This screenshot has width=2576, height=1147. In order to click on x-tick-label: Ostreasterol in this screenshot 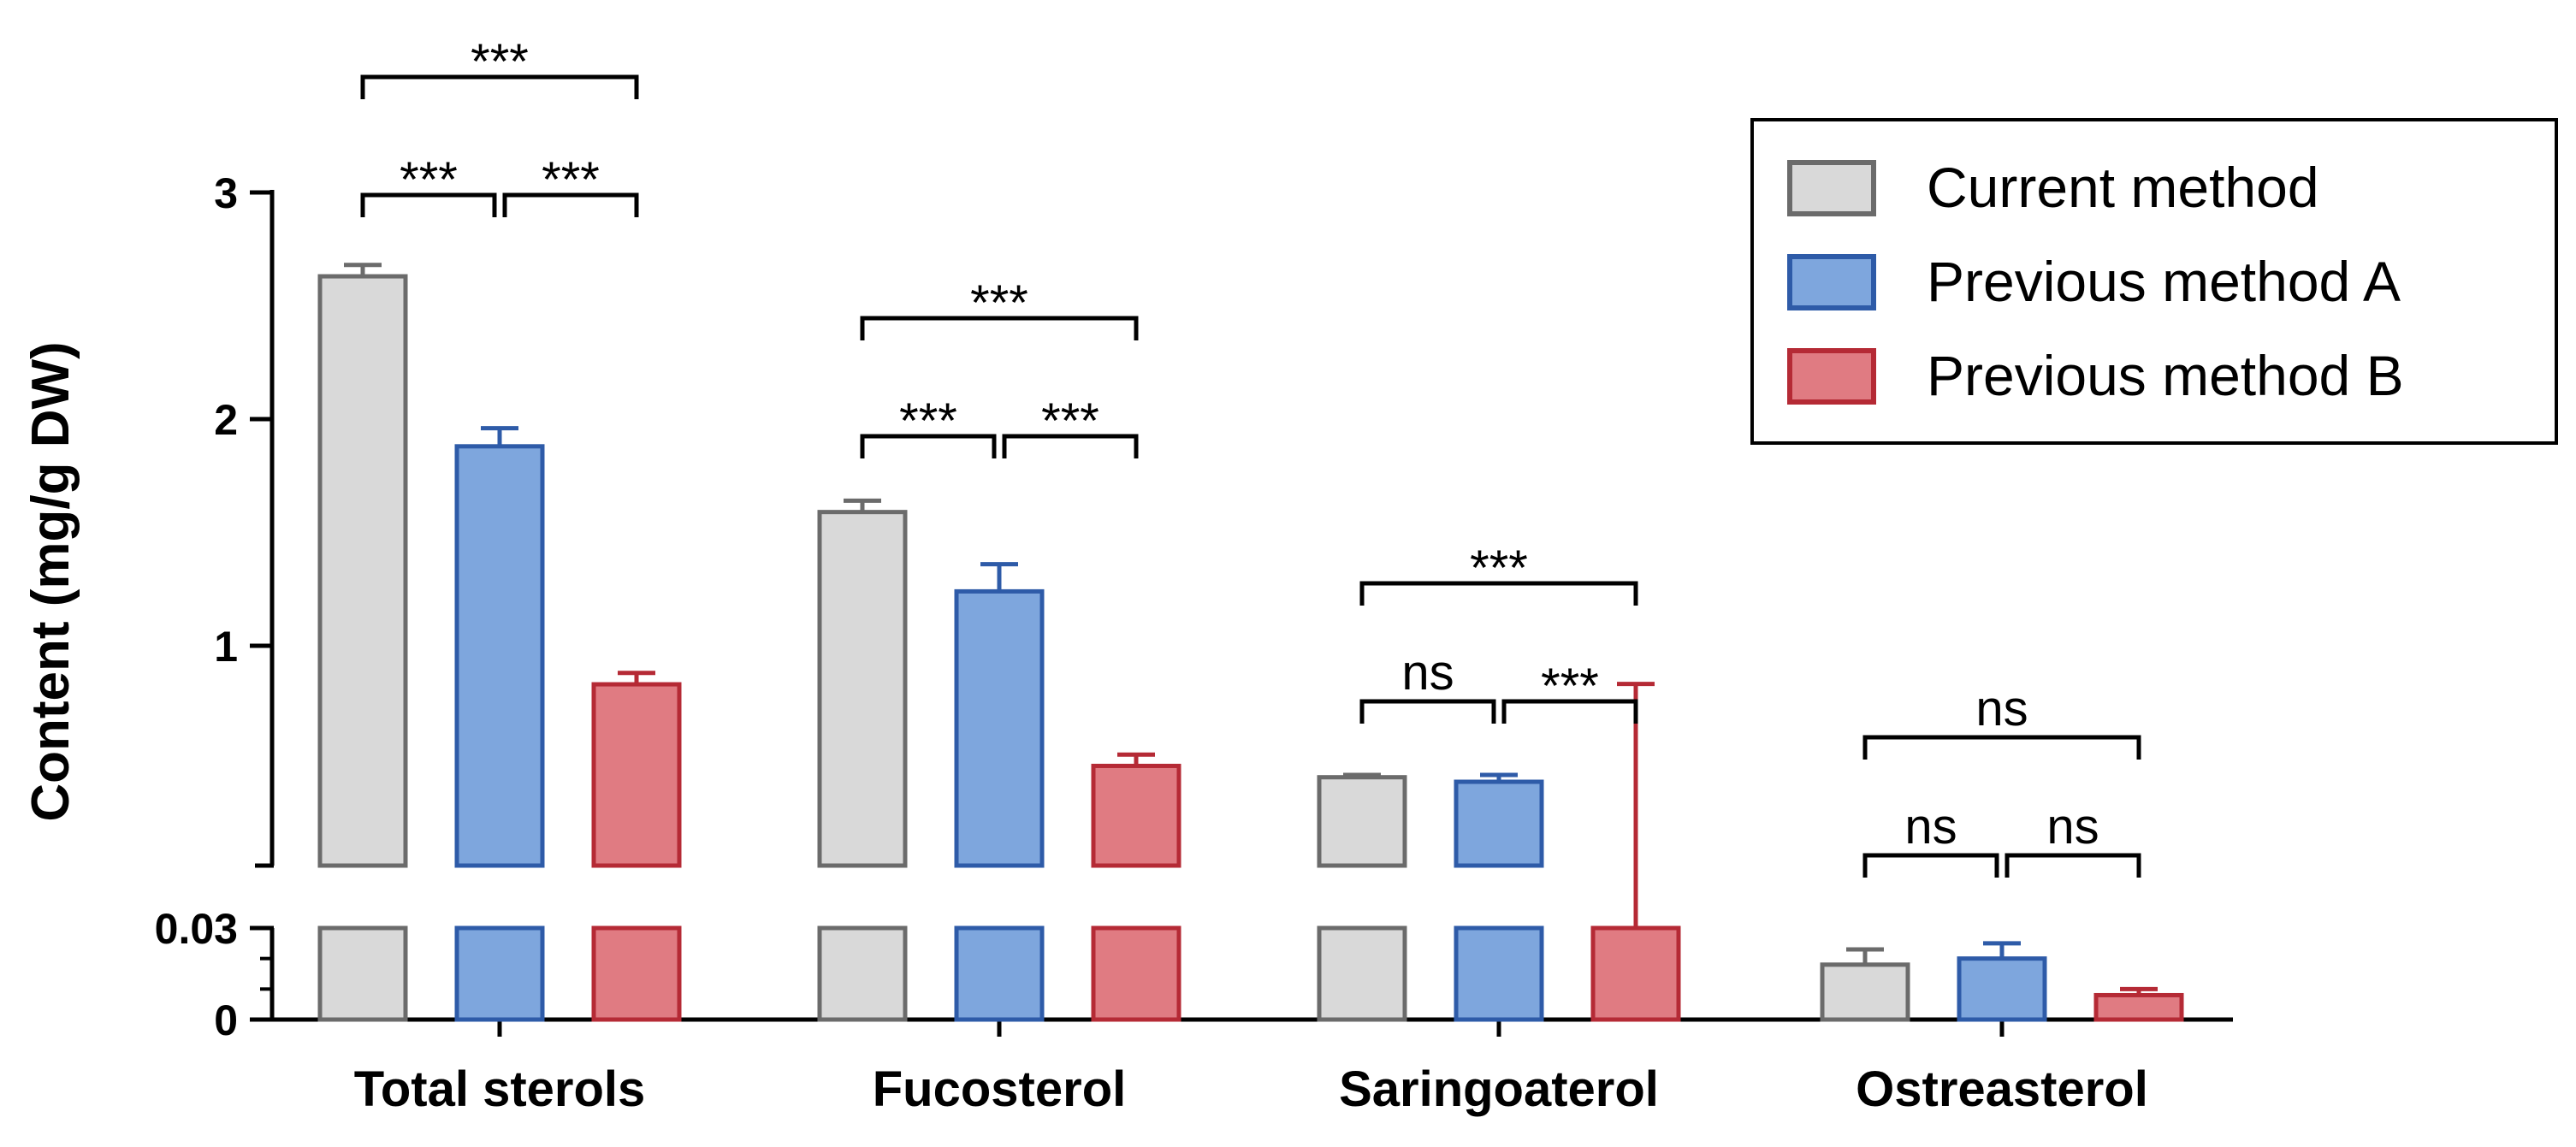, I will do `click(2002, 1089)`.